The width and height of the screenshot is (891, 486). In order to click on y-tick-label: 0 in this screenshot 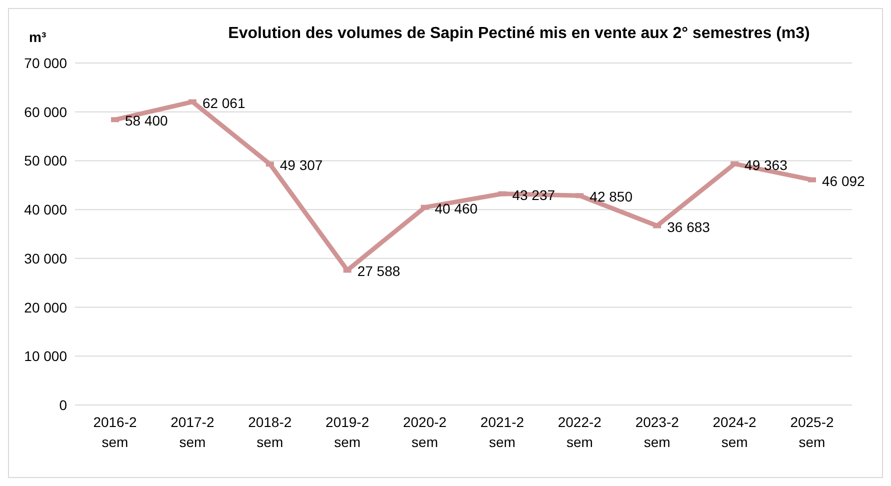, I will do `click(63, 404)`.